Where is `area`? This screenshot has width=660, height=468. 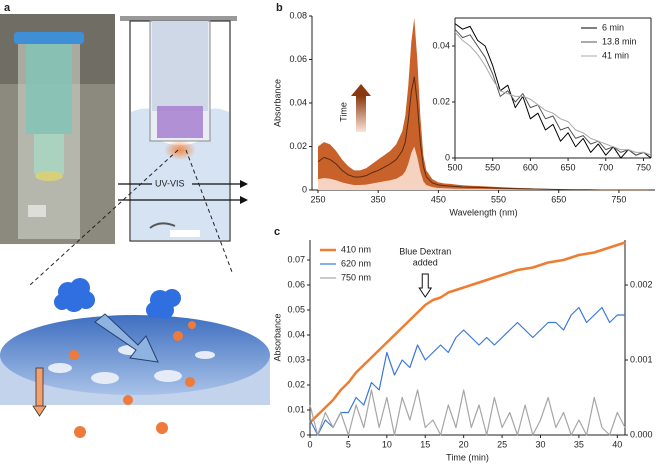 area is located at coordinates (483, 168).